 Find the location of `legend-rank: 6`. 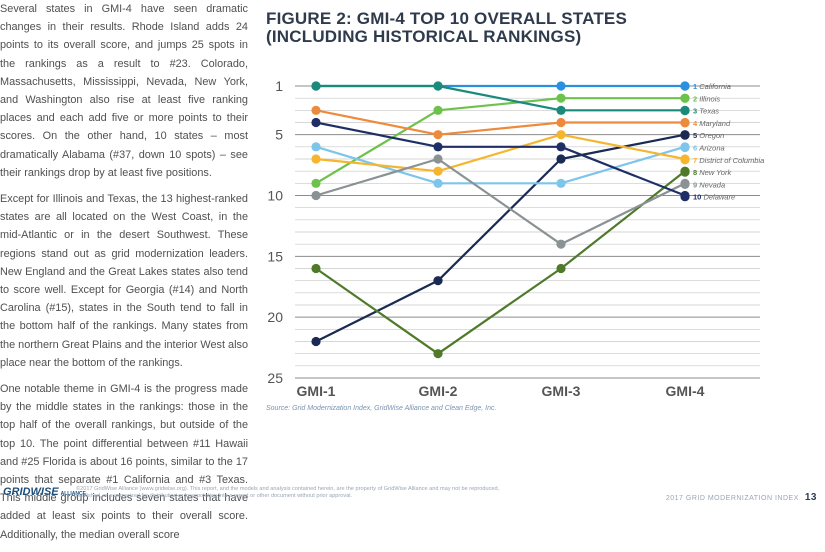

legend-rank: 6 is located at coordinates (696, 148).